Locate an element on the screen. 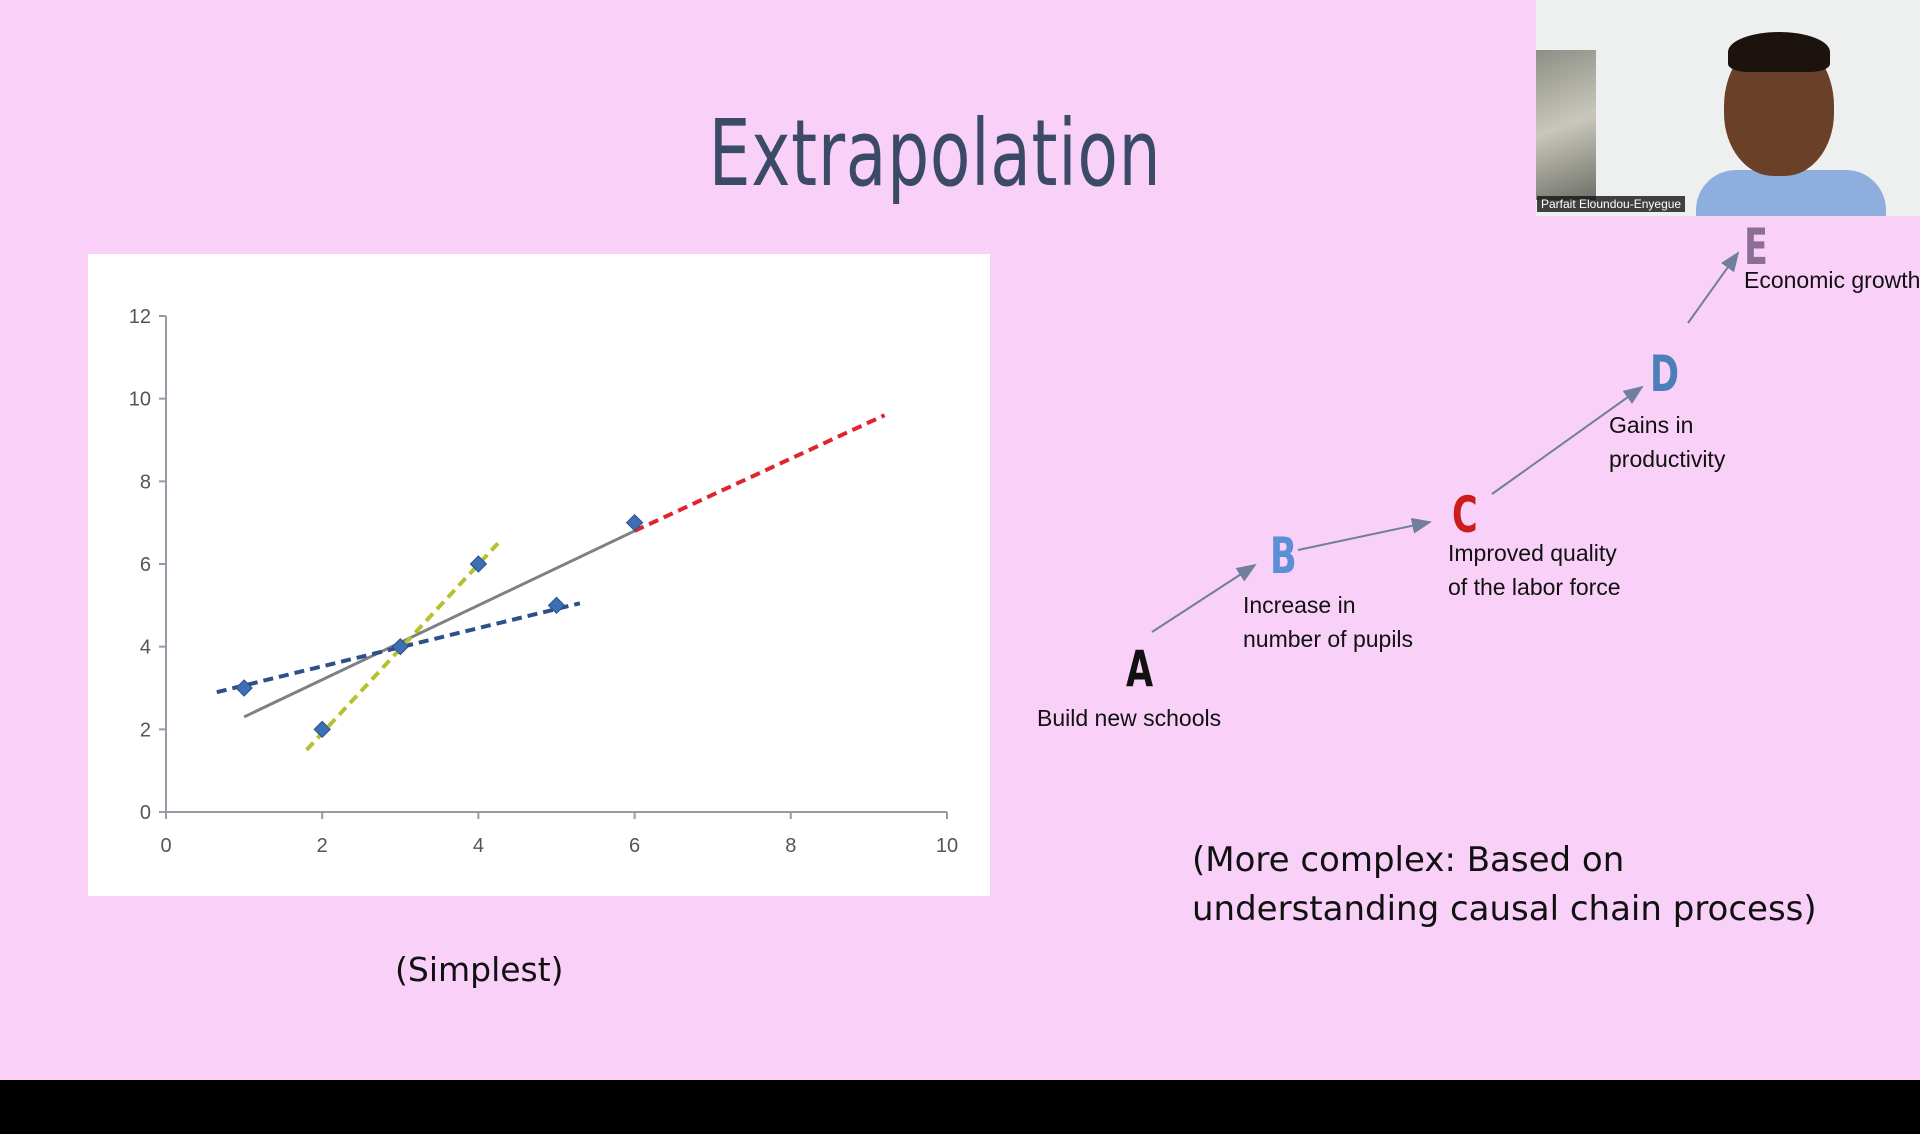  y-tick-label: 6 is located at coordinates (145, 565).